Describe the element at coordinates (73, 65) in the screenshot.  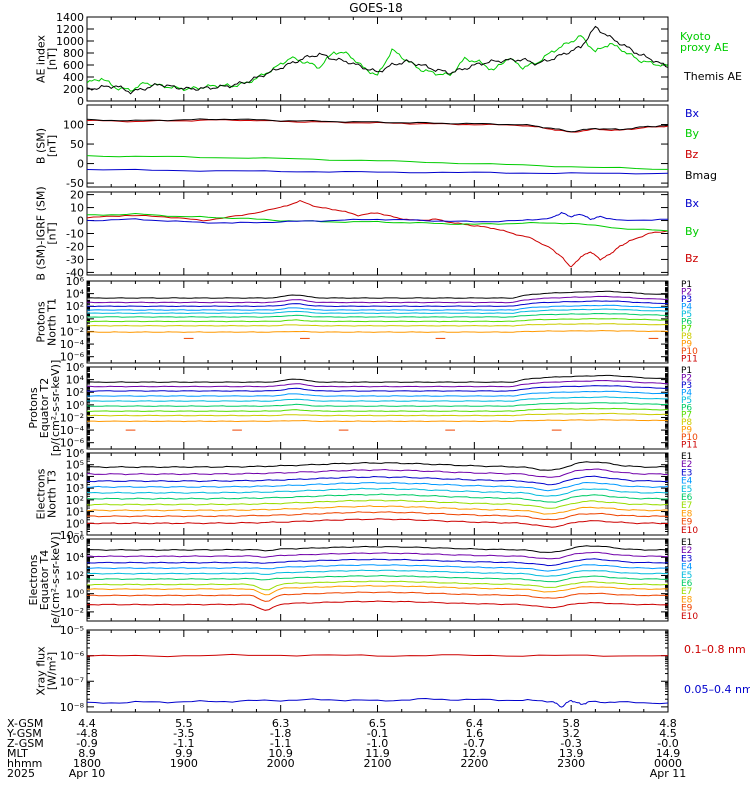
I see `y-tick-label: 600` at that location.